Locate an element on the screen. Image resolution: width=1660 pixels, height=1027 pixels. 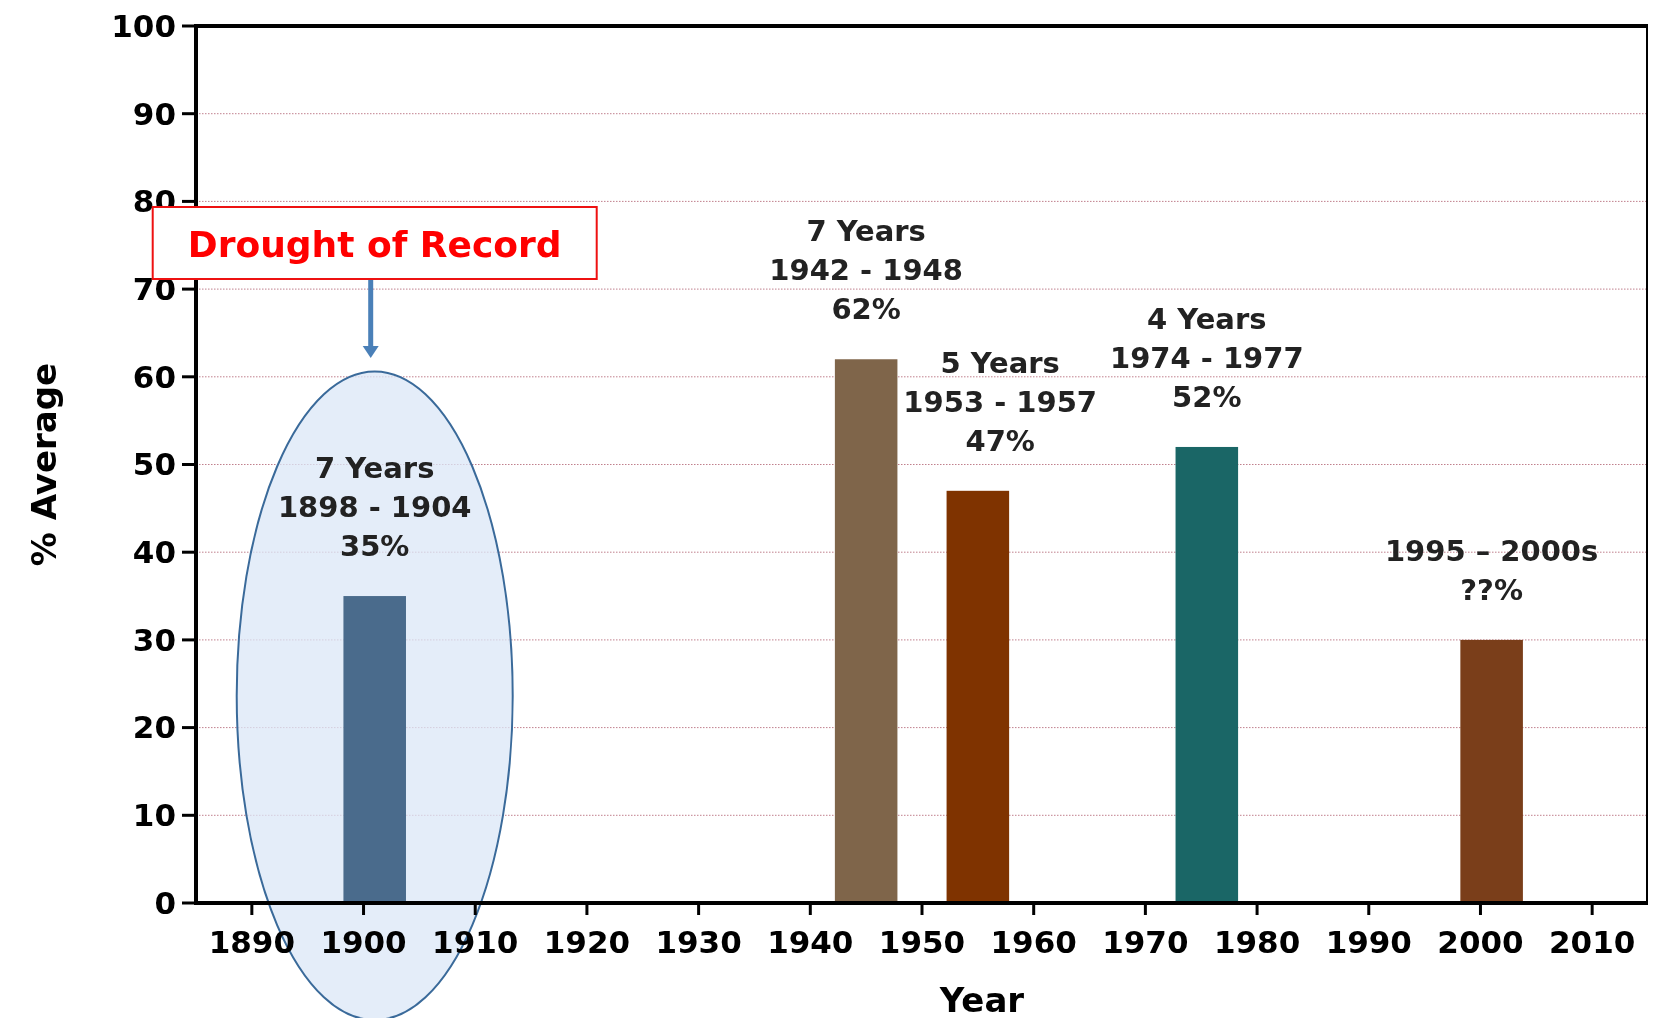
y-tick-label: 70 is located at coordinates (154, 288).